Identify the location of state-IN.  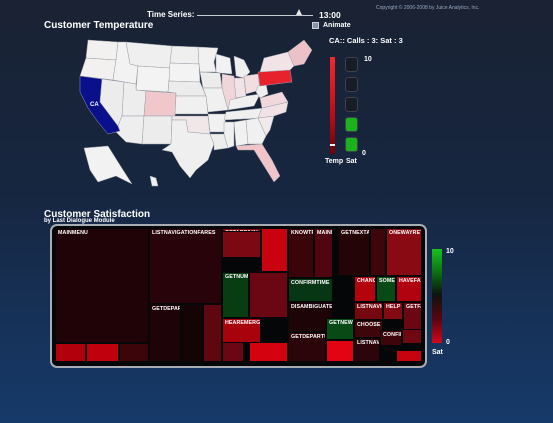
(240, 88).